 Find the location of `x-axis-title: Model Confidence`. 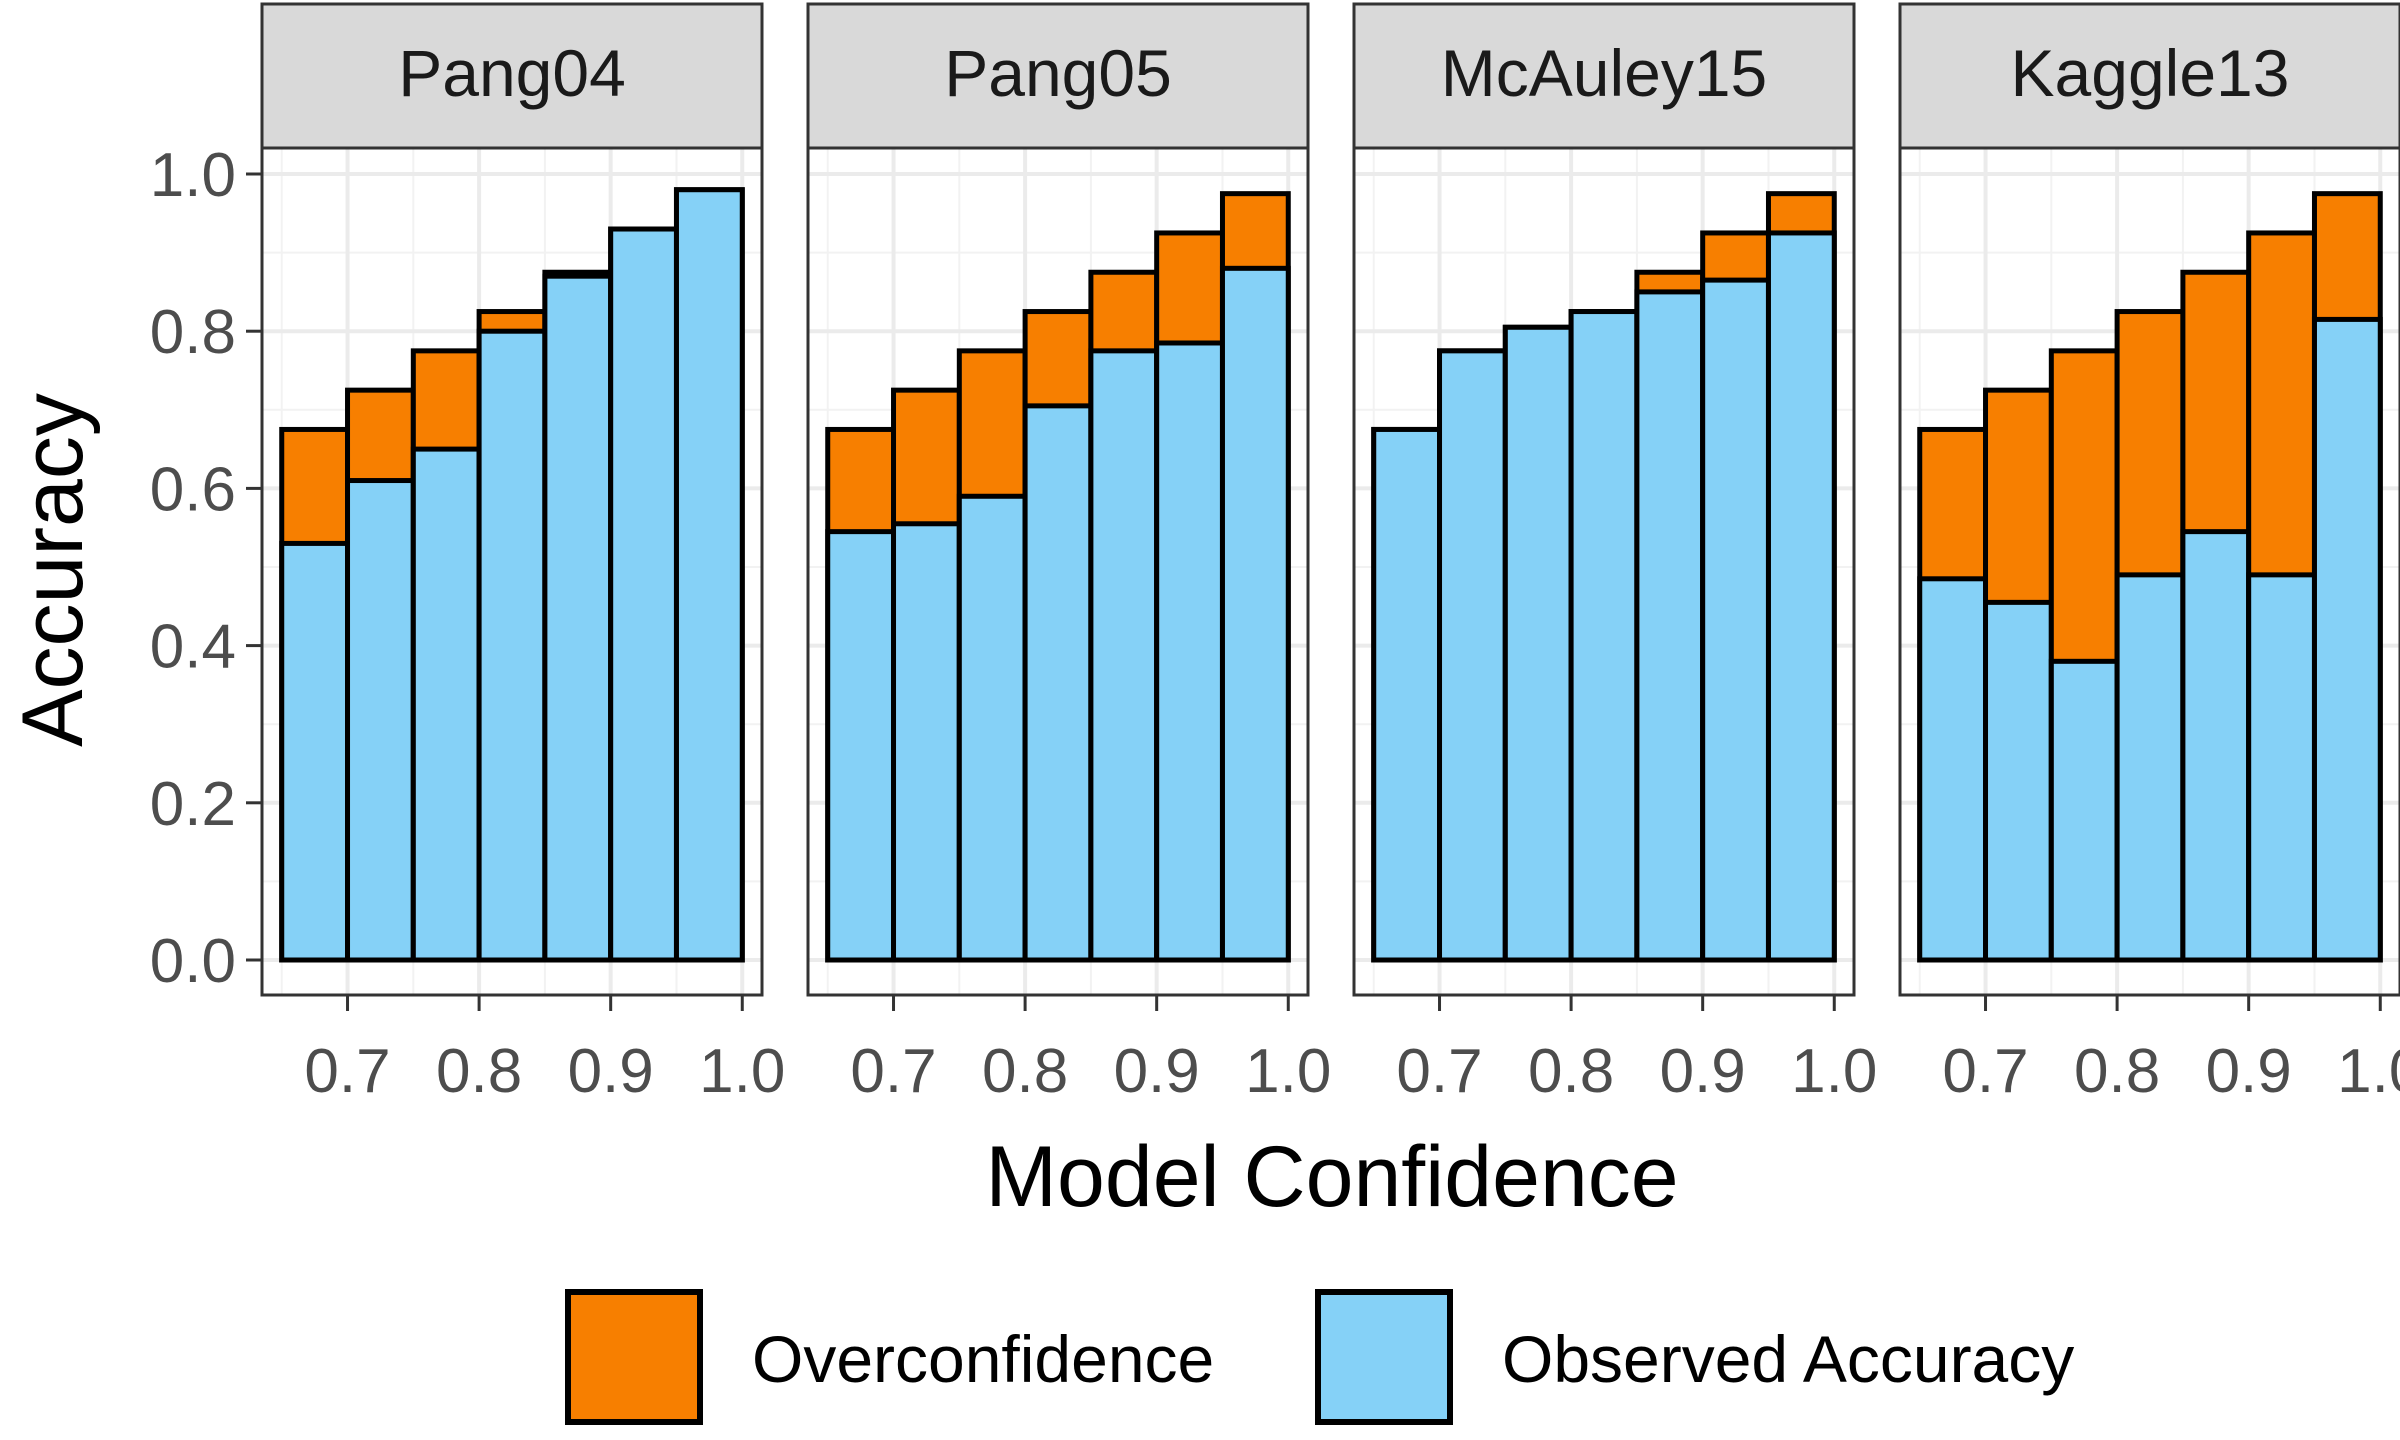

x-axis-title: Model Confidence is located at coordinates (1331, 1177).